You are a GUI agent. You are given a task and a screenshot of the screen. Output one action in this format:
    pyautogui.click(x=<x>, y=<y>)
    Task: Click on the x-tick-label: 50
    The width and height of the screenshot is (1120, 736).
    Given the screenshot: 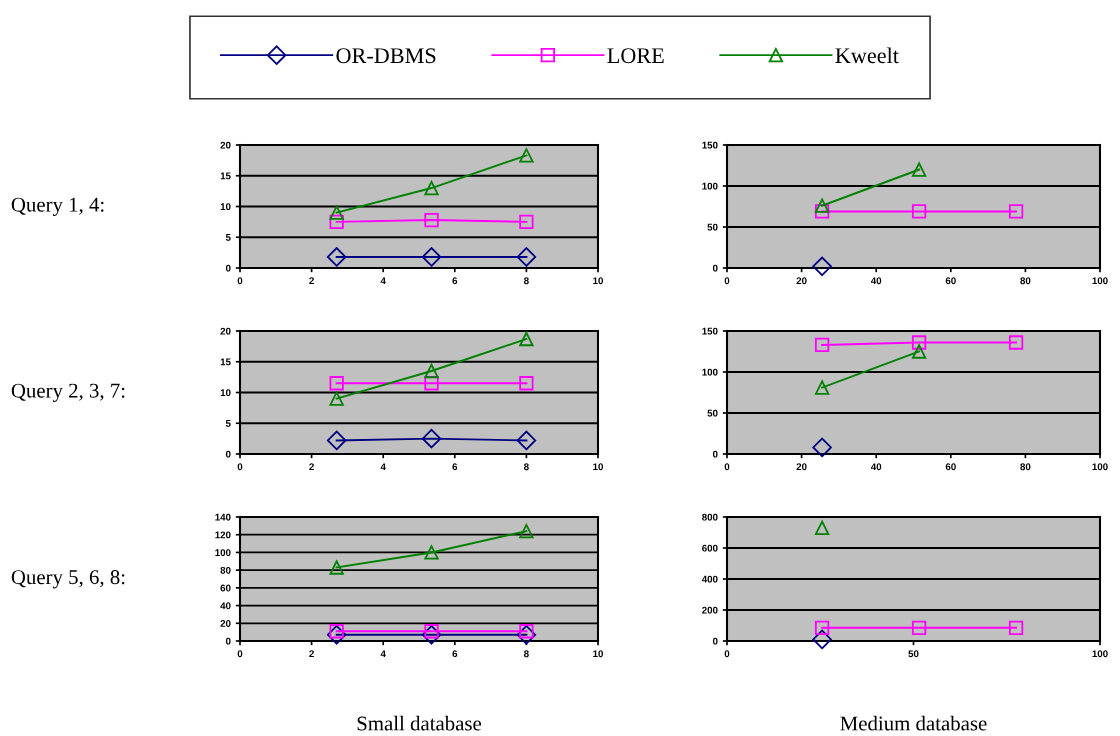 What is the action you would take?
    pyautogui.click(x=913, y=654)
    